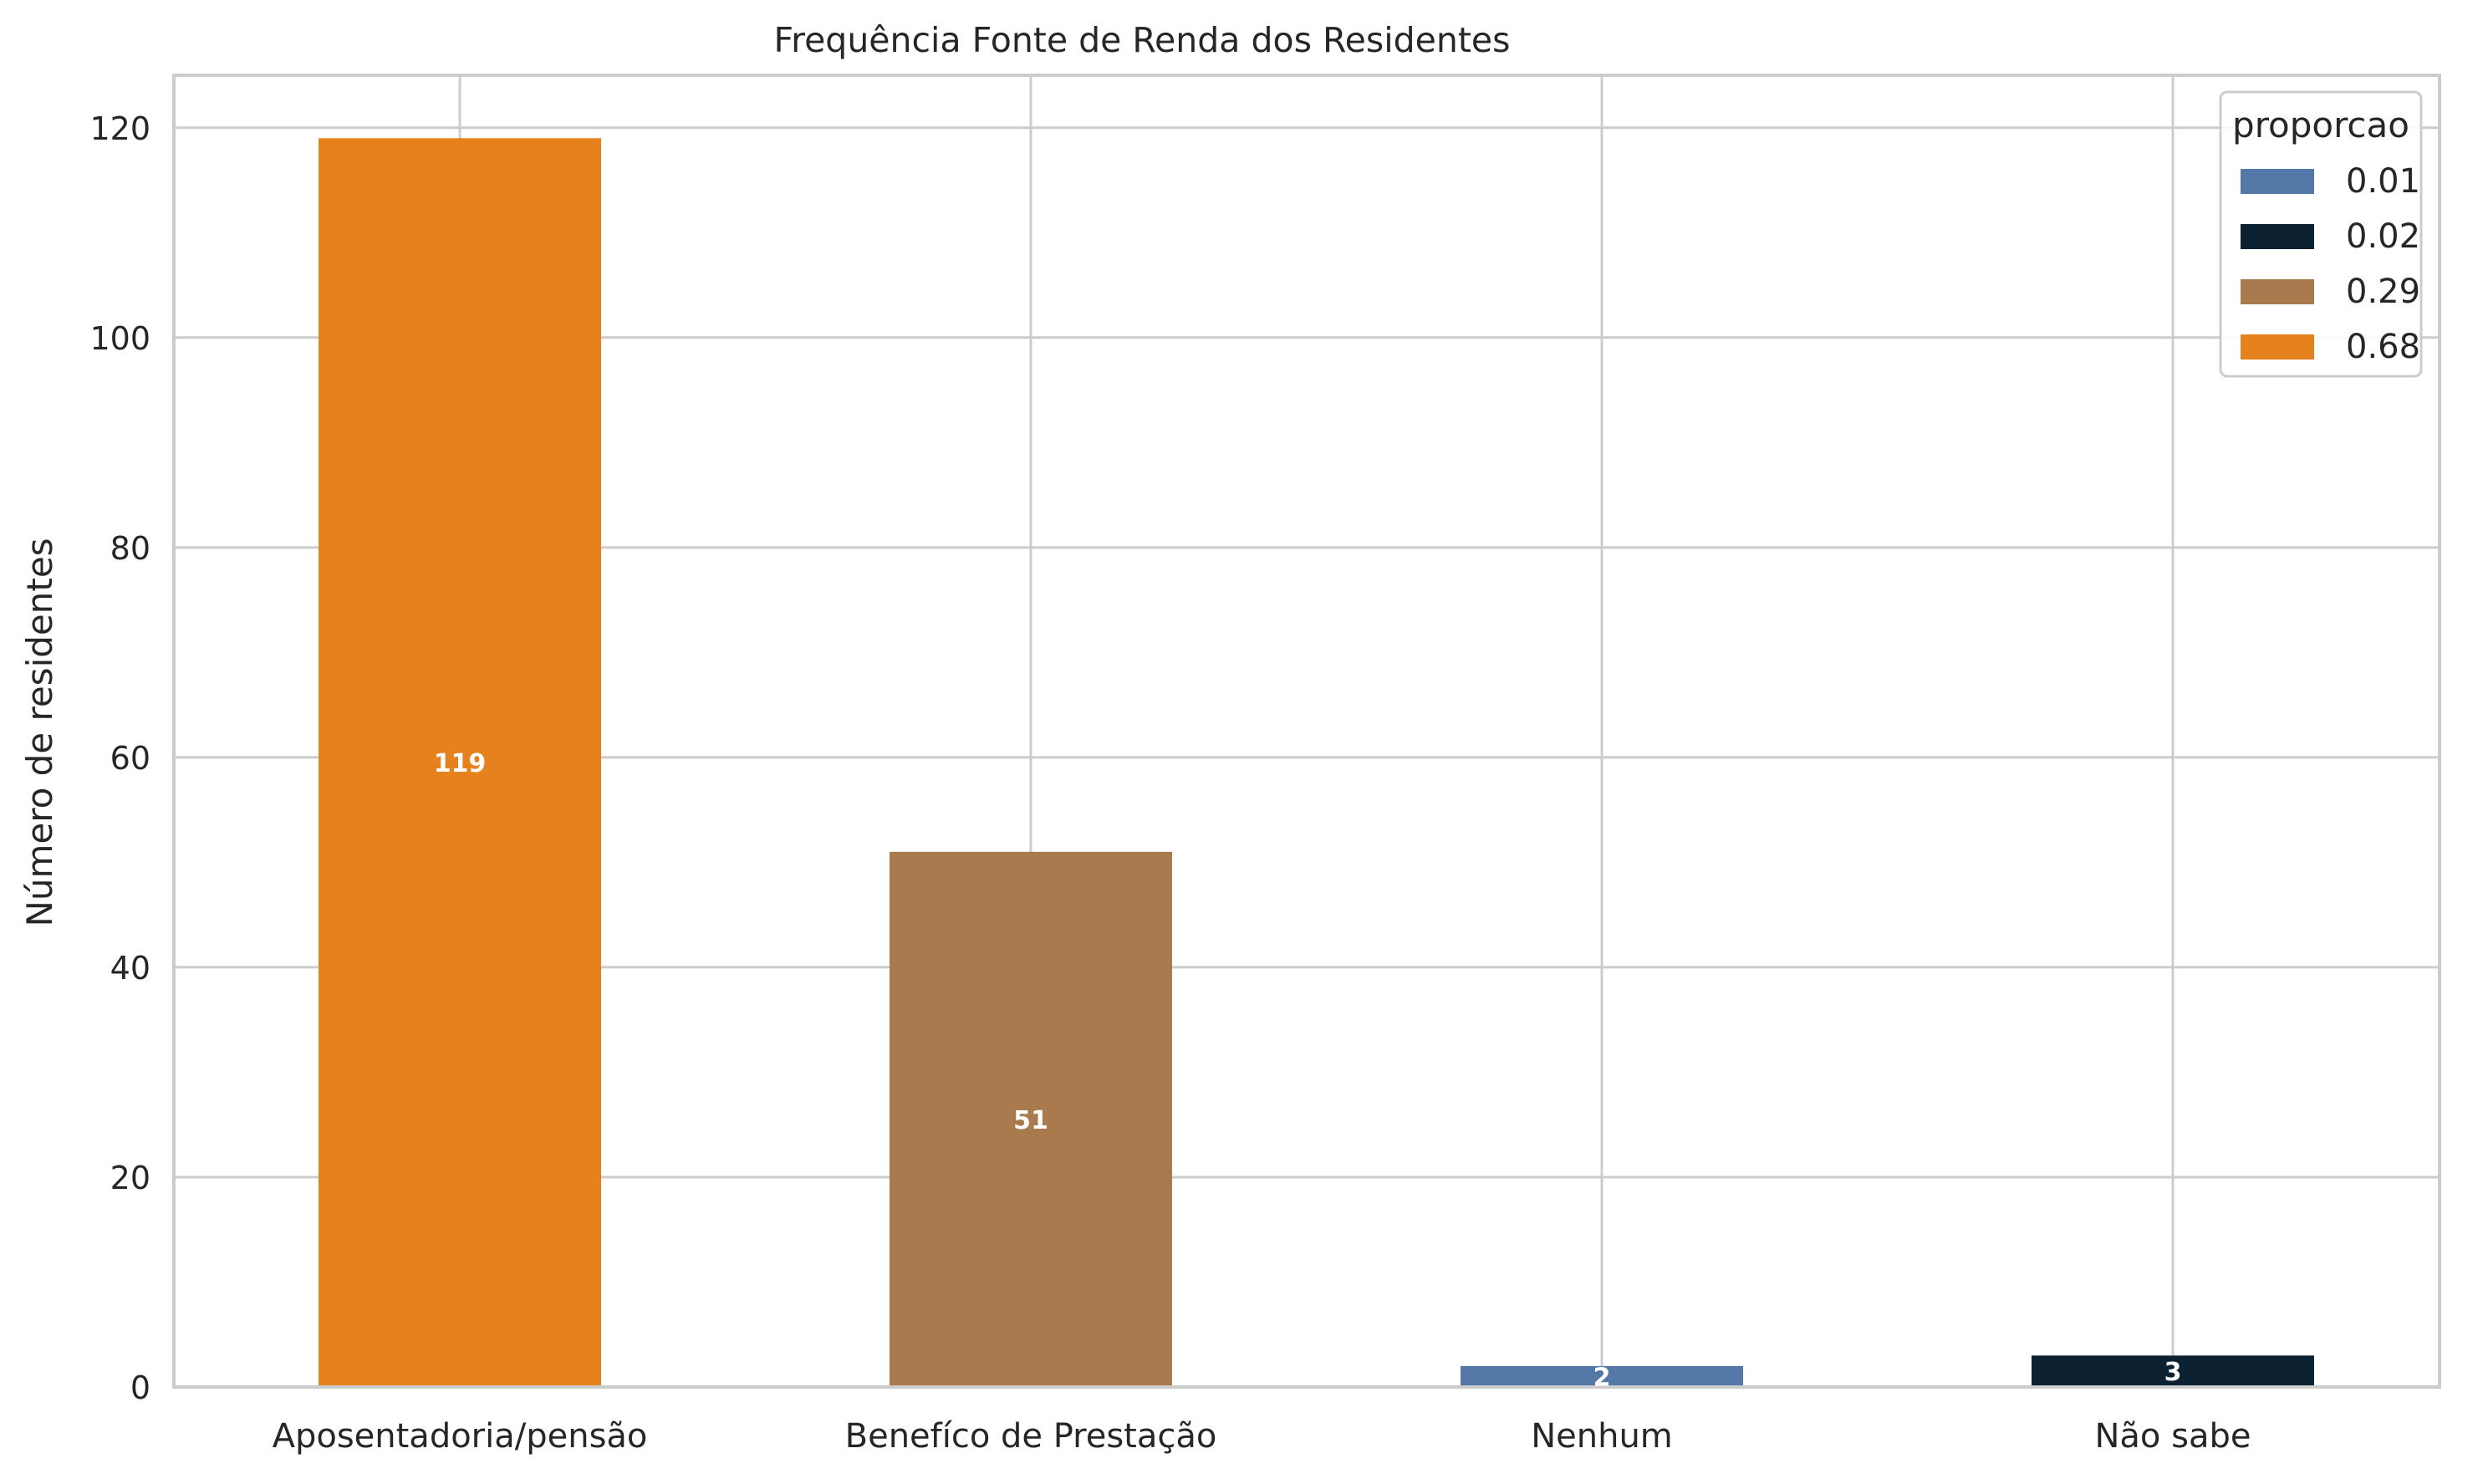 The height and width of the screenshot is (1484, 2483). I want to click on chart-title: Frequência Fonte de Renda dos Residentes, so click(1142, 40).